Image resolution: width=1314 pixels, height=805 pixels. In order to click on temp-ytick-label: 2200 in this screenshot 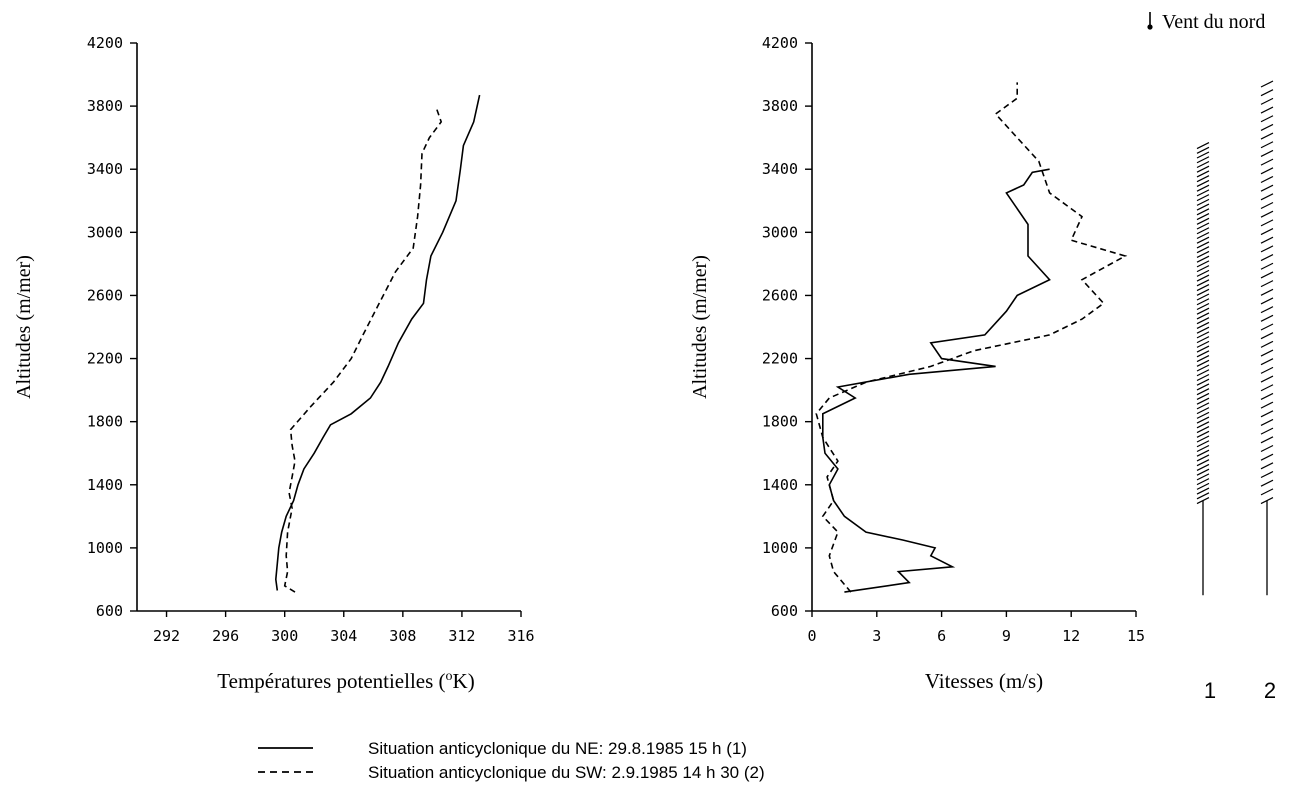, I will do `click(105, 359)`.